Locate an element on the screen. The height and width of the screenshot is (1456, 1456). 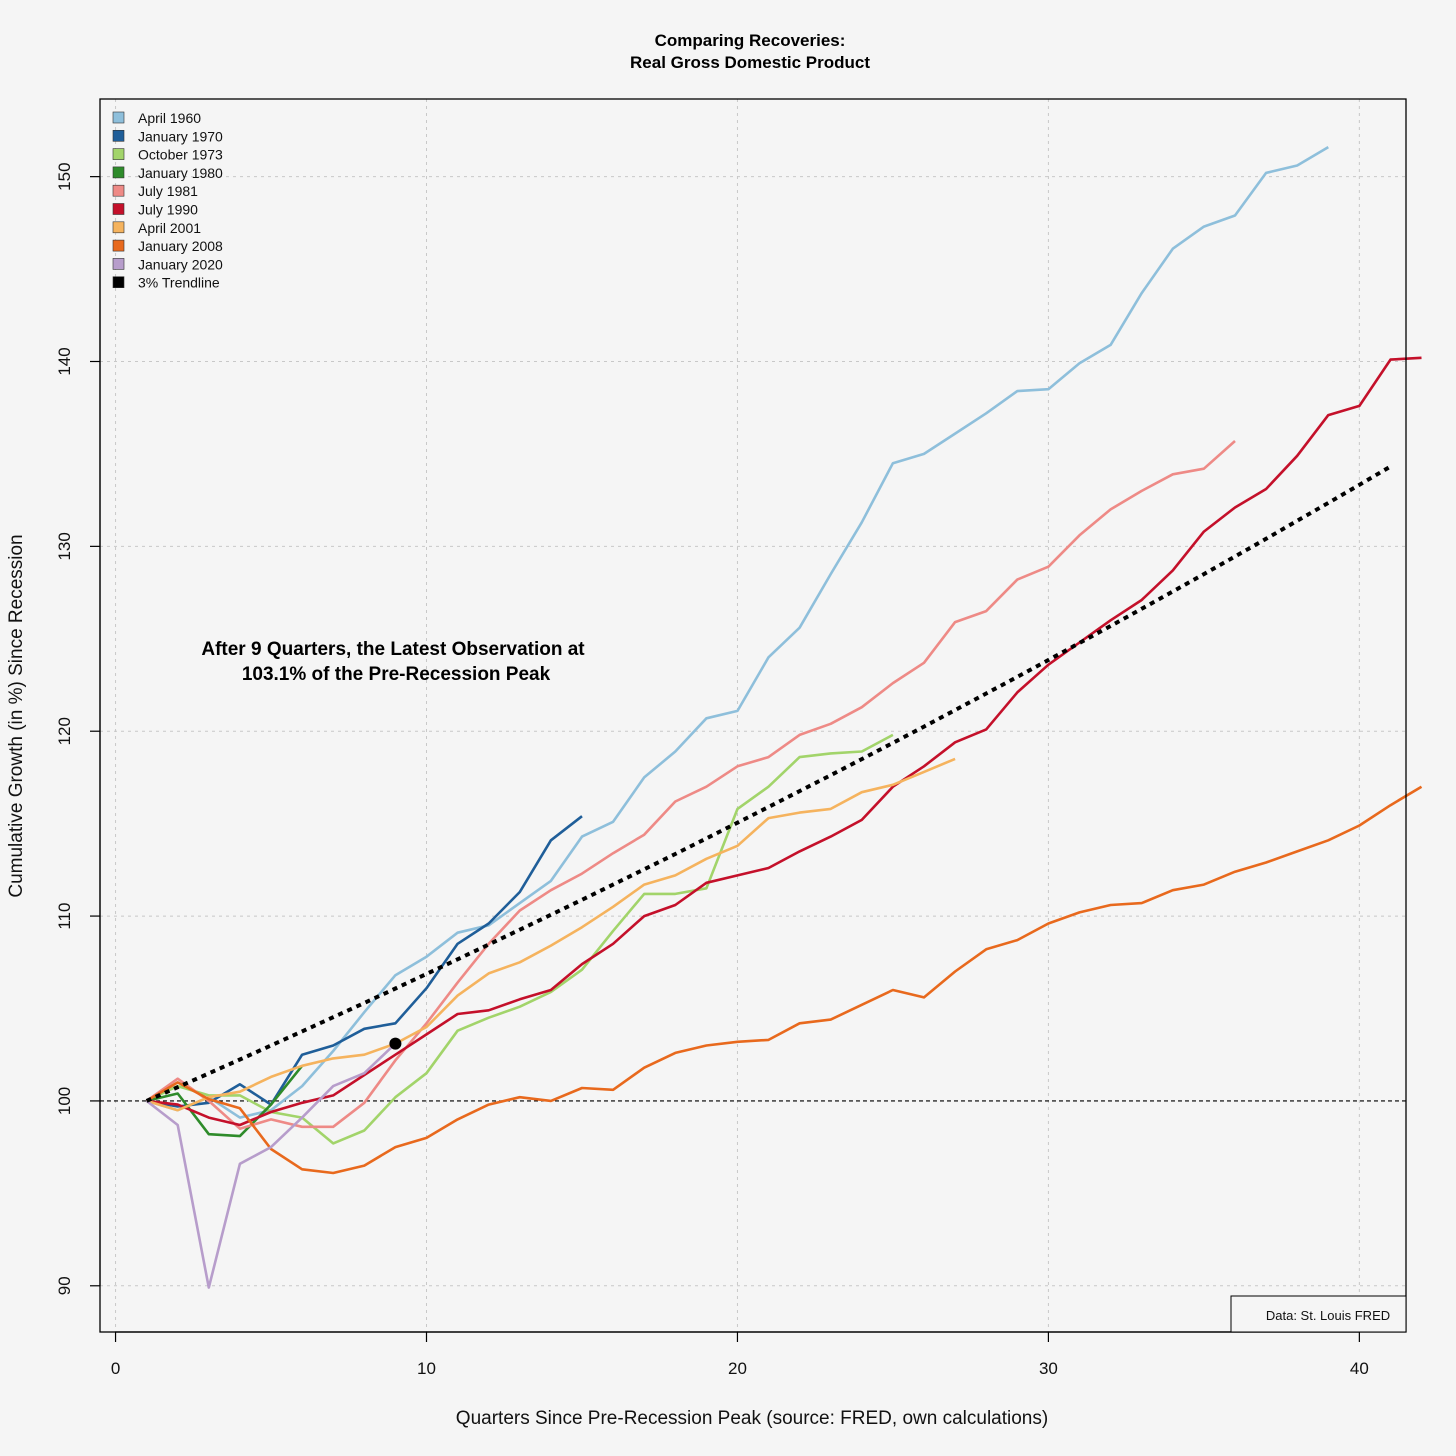
legend-label: January 2020 is located at coordinates (180, 264).